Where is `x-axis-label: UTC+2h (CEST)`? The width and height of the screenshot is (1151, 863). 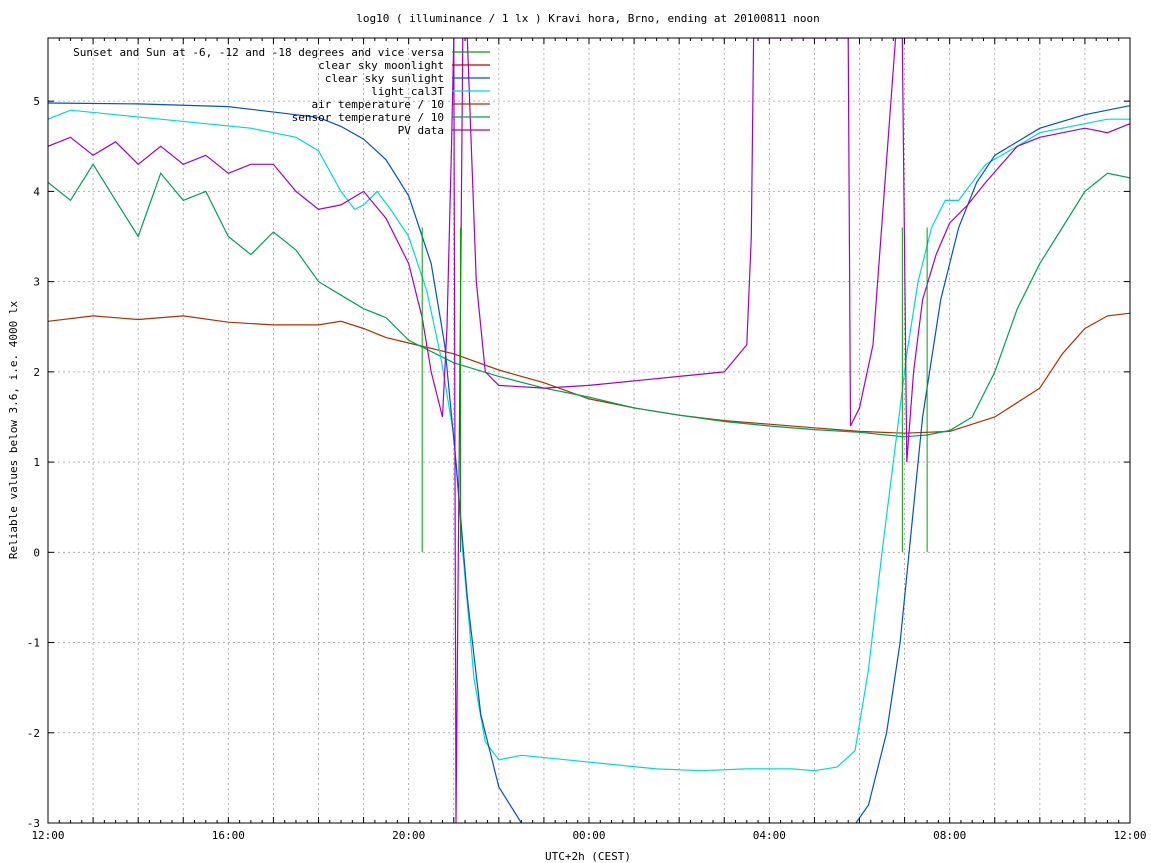
x-axis-label: UTC+2h (CEST) is located at coordinates (588, 856).